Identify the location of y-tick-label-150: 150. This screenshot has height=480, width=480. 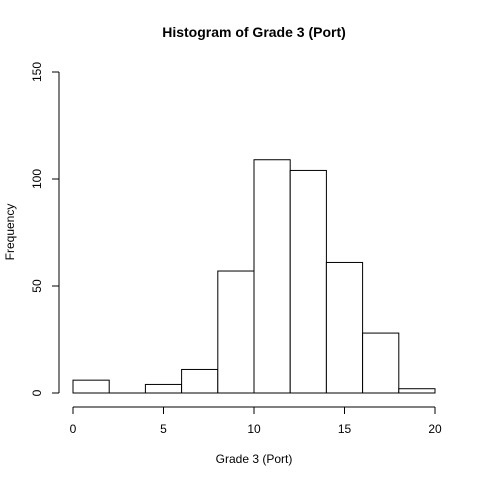
(37, 72).